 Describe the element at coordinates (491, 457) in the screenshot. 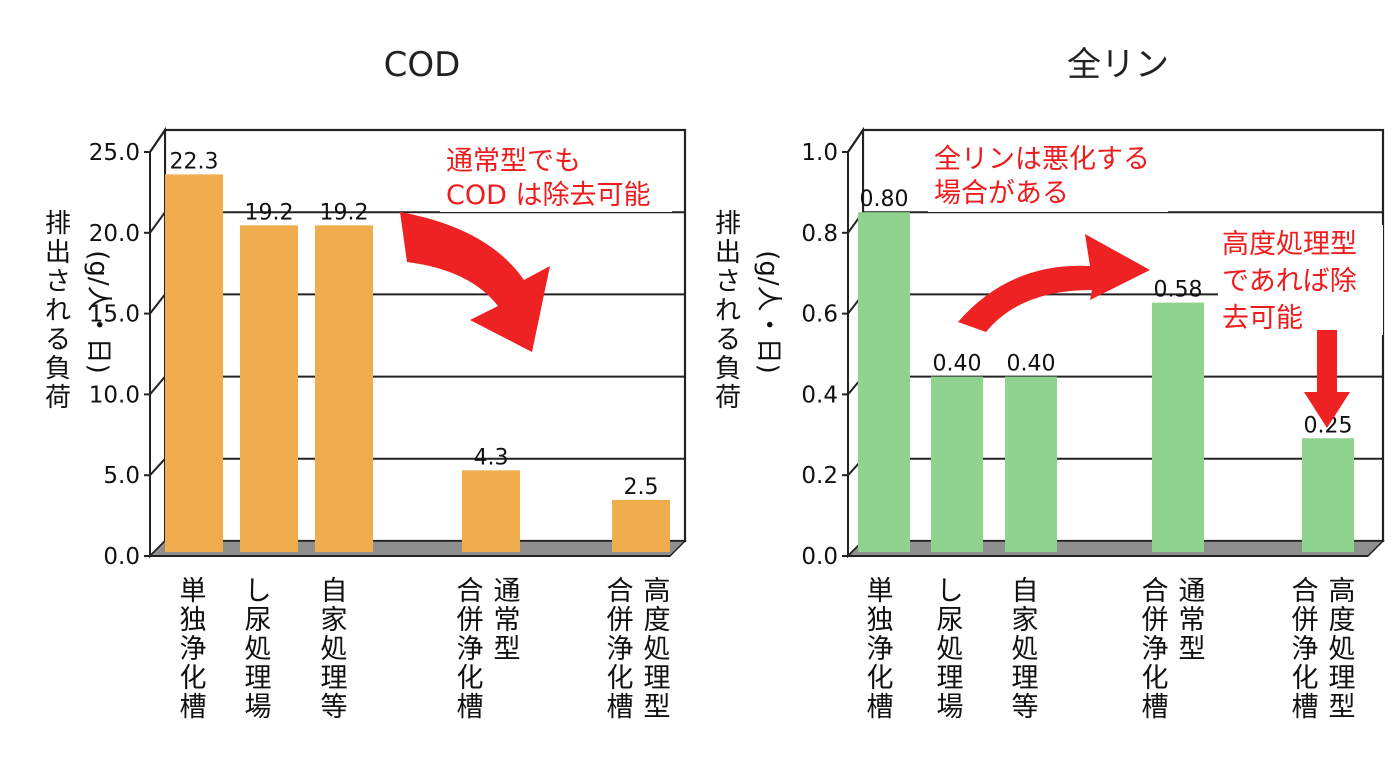

I see `bar-value-label: 4.3` at that location.